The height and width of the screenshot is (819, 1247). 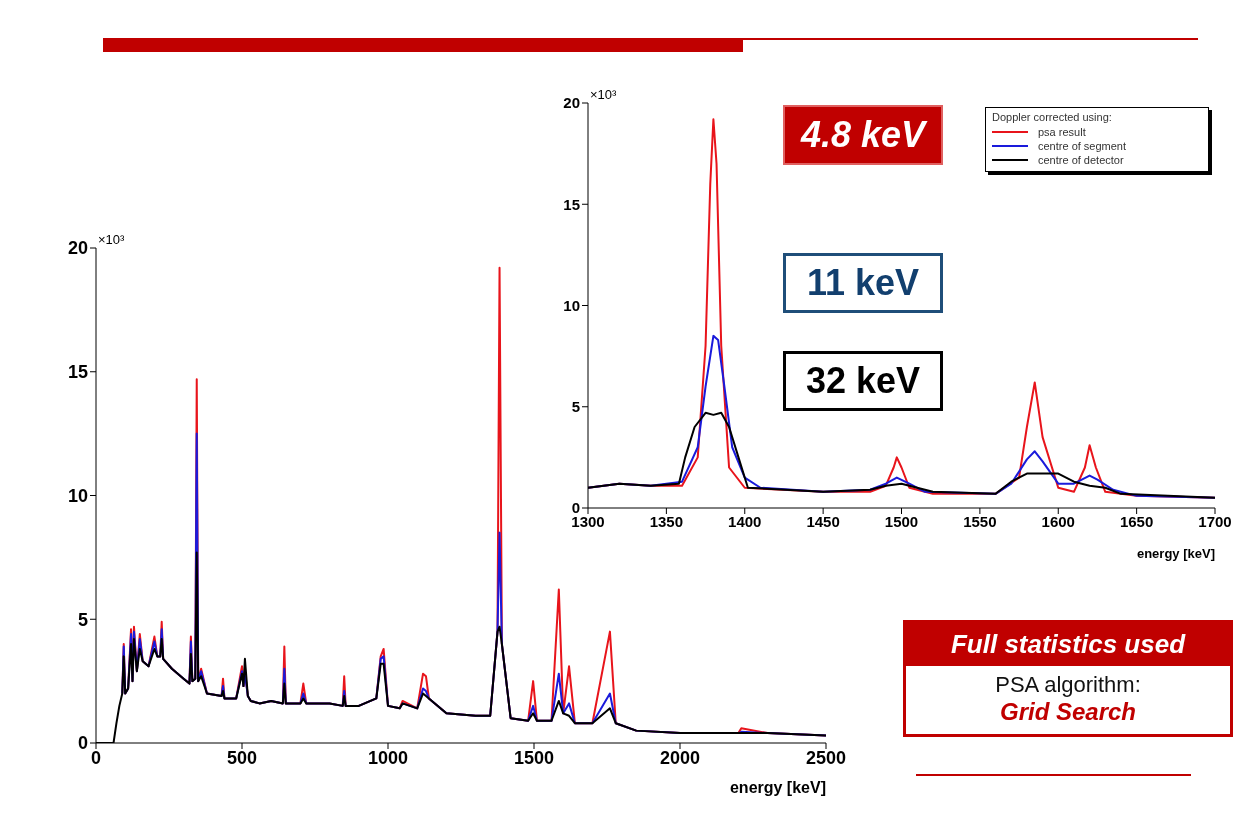 I want to click on x-tick-label: 1350, so click(x=666, y=521).